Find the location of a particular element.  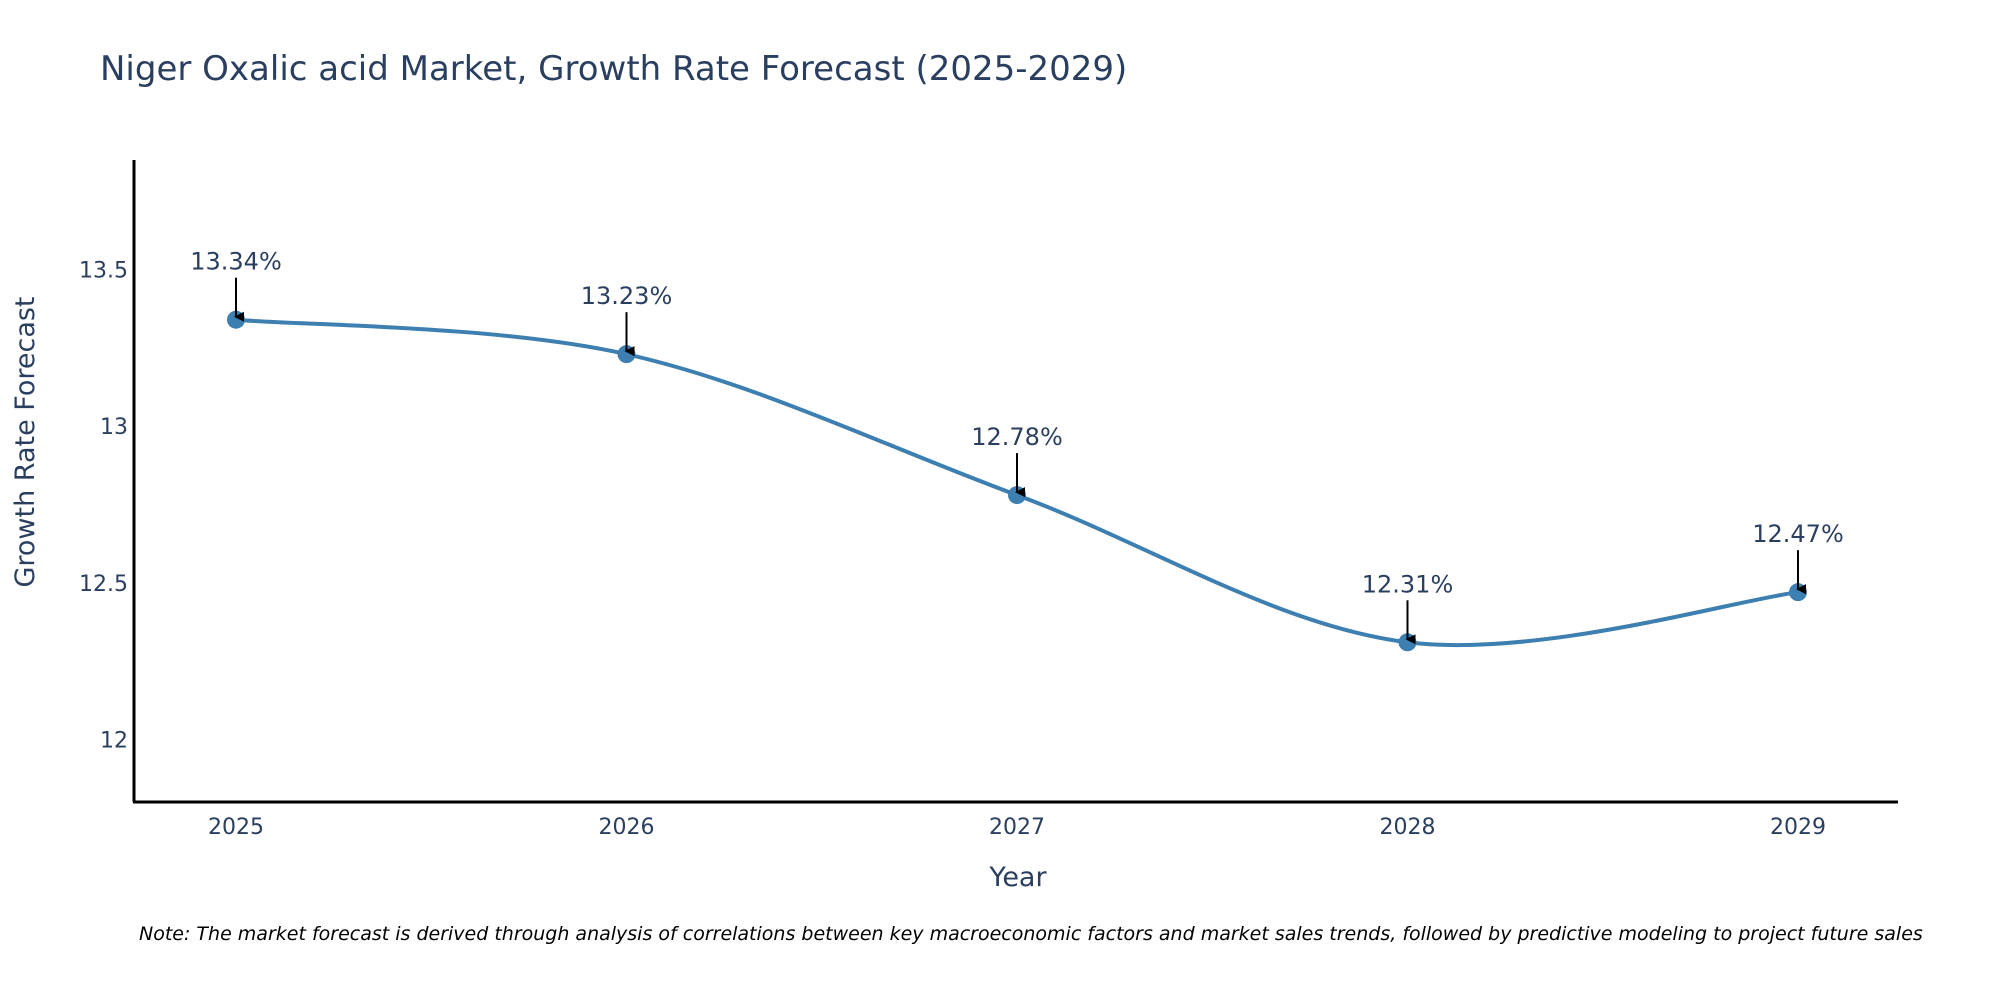

data-label: 12.31% is located at coordinates (1408, 584).